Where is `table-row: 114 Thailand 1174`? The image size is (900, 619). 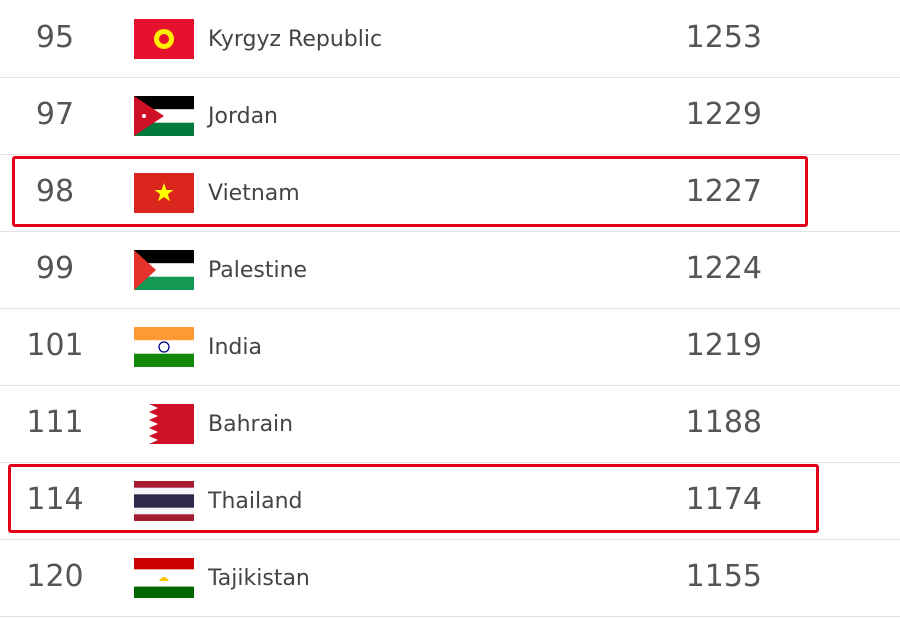
table-row: 114 Thailand 1174 is located at coordinates (450, 501).